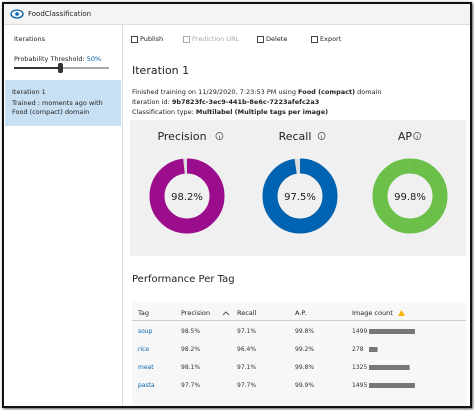 This screenshot has width=474, height=410. I want to click on image-count: 1499, so click(360, 331).